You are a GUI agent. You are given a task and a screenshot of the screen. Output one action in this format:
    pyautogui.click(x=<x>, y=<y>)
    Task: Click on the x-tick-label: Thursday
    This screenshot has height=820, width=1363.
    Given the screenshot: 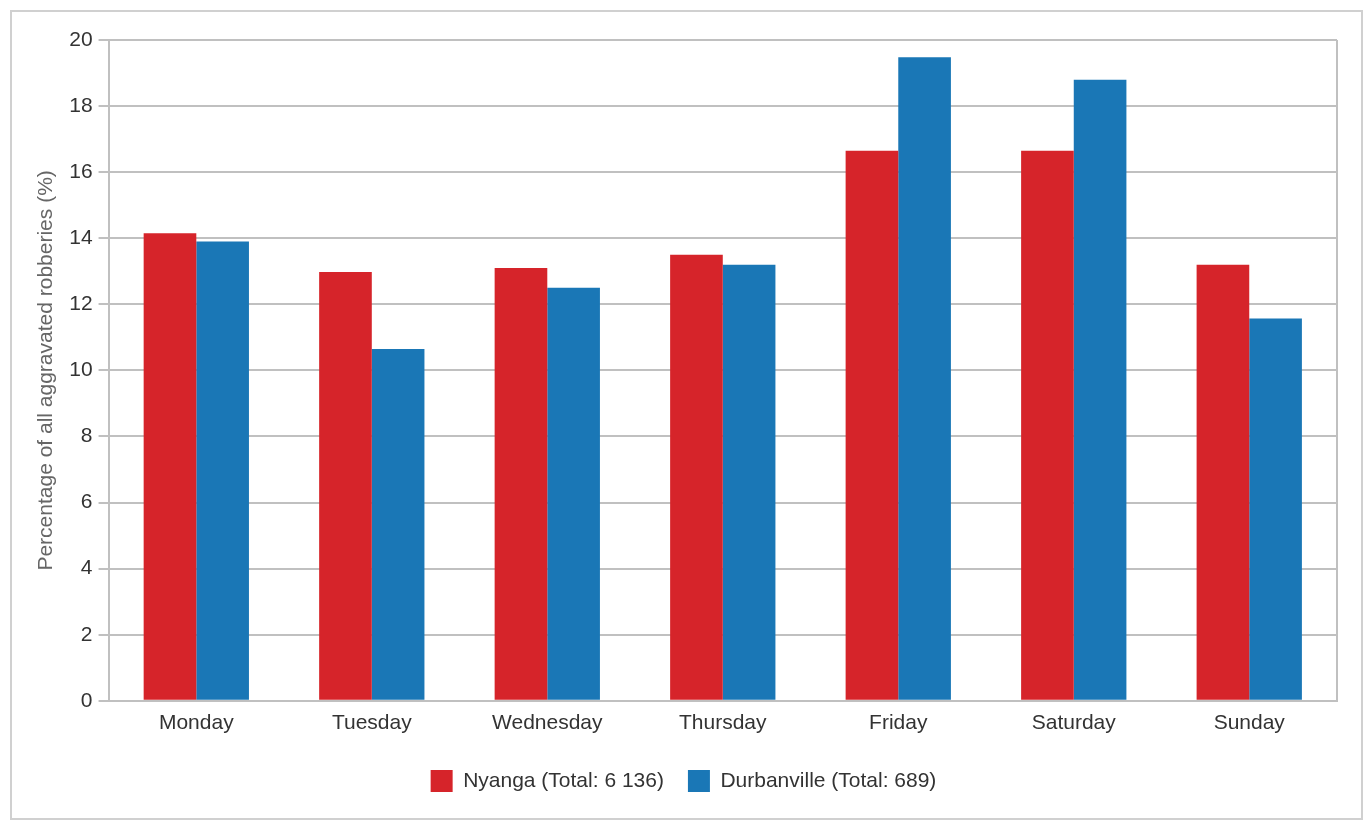 What is the action you would take?
    pyautogui.click(x=723, y=722)
    